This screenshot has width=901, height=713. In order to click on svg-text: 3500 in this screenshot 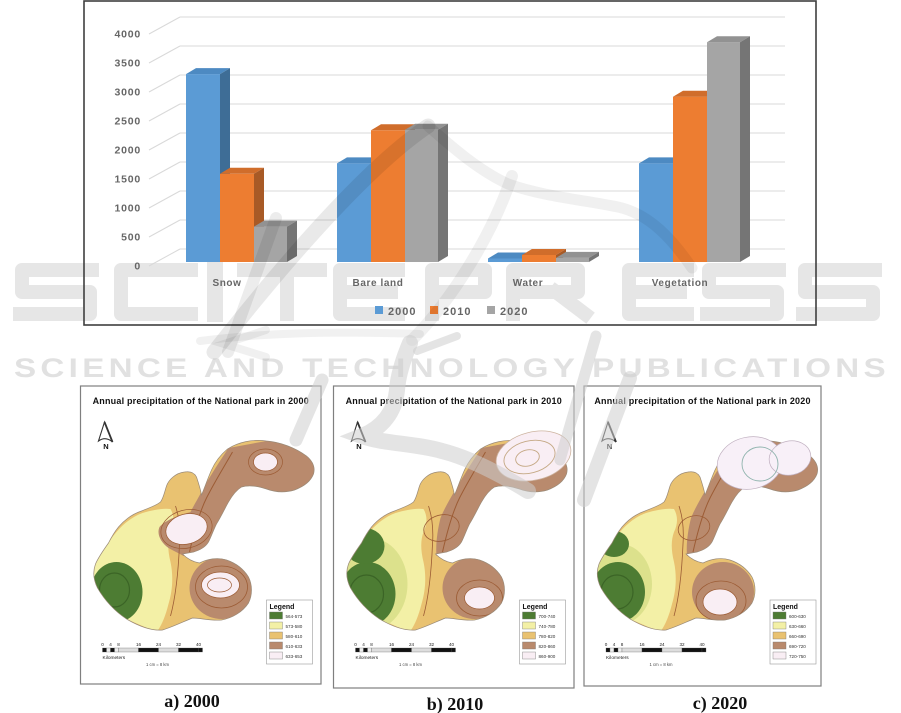, I will do `click(127, 64)`.